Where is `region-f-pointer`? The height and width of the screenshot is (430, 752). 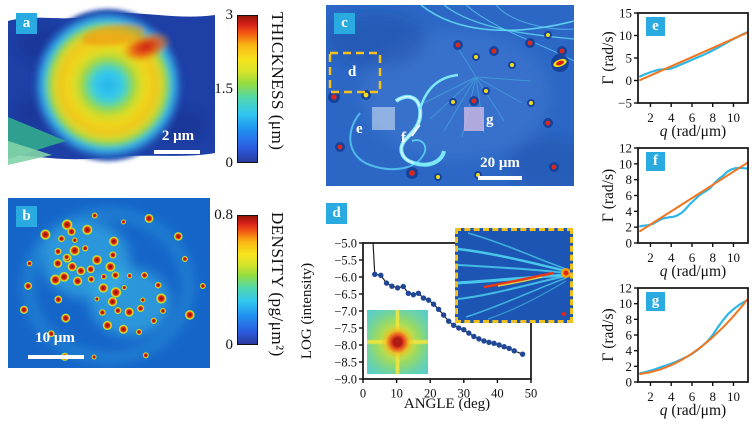
region-f-pointer is located at coordinates (416, 130).